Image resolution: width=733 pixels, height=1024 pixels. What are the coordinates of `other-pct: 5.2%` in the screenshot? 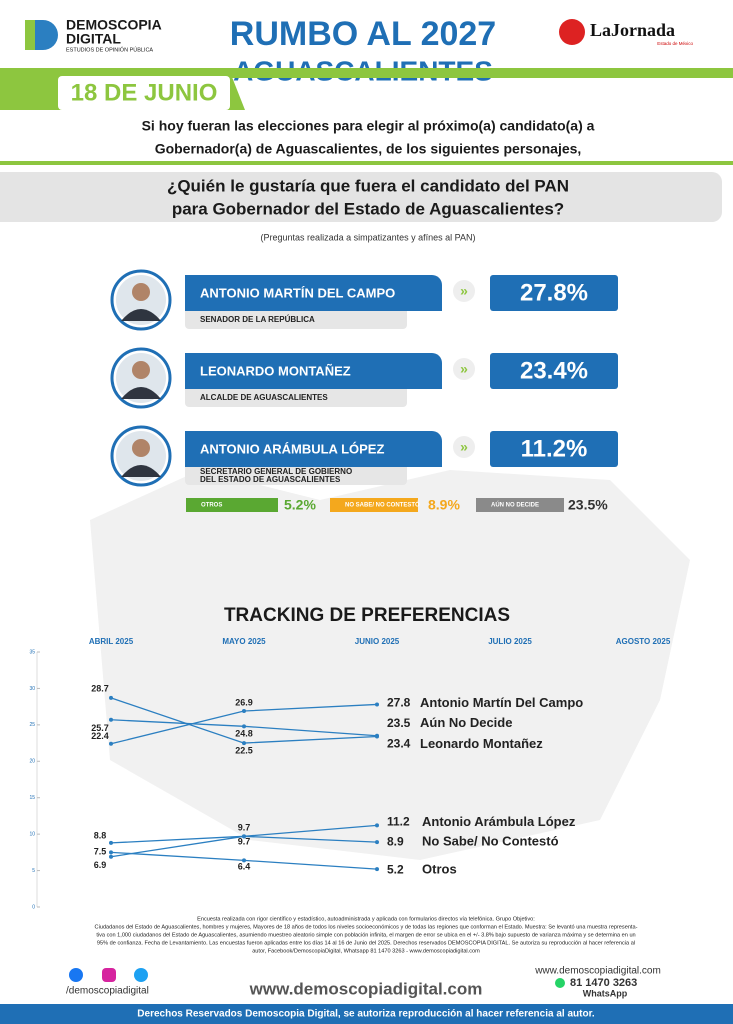 It's located at (300, 505).